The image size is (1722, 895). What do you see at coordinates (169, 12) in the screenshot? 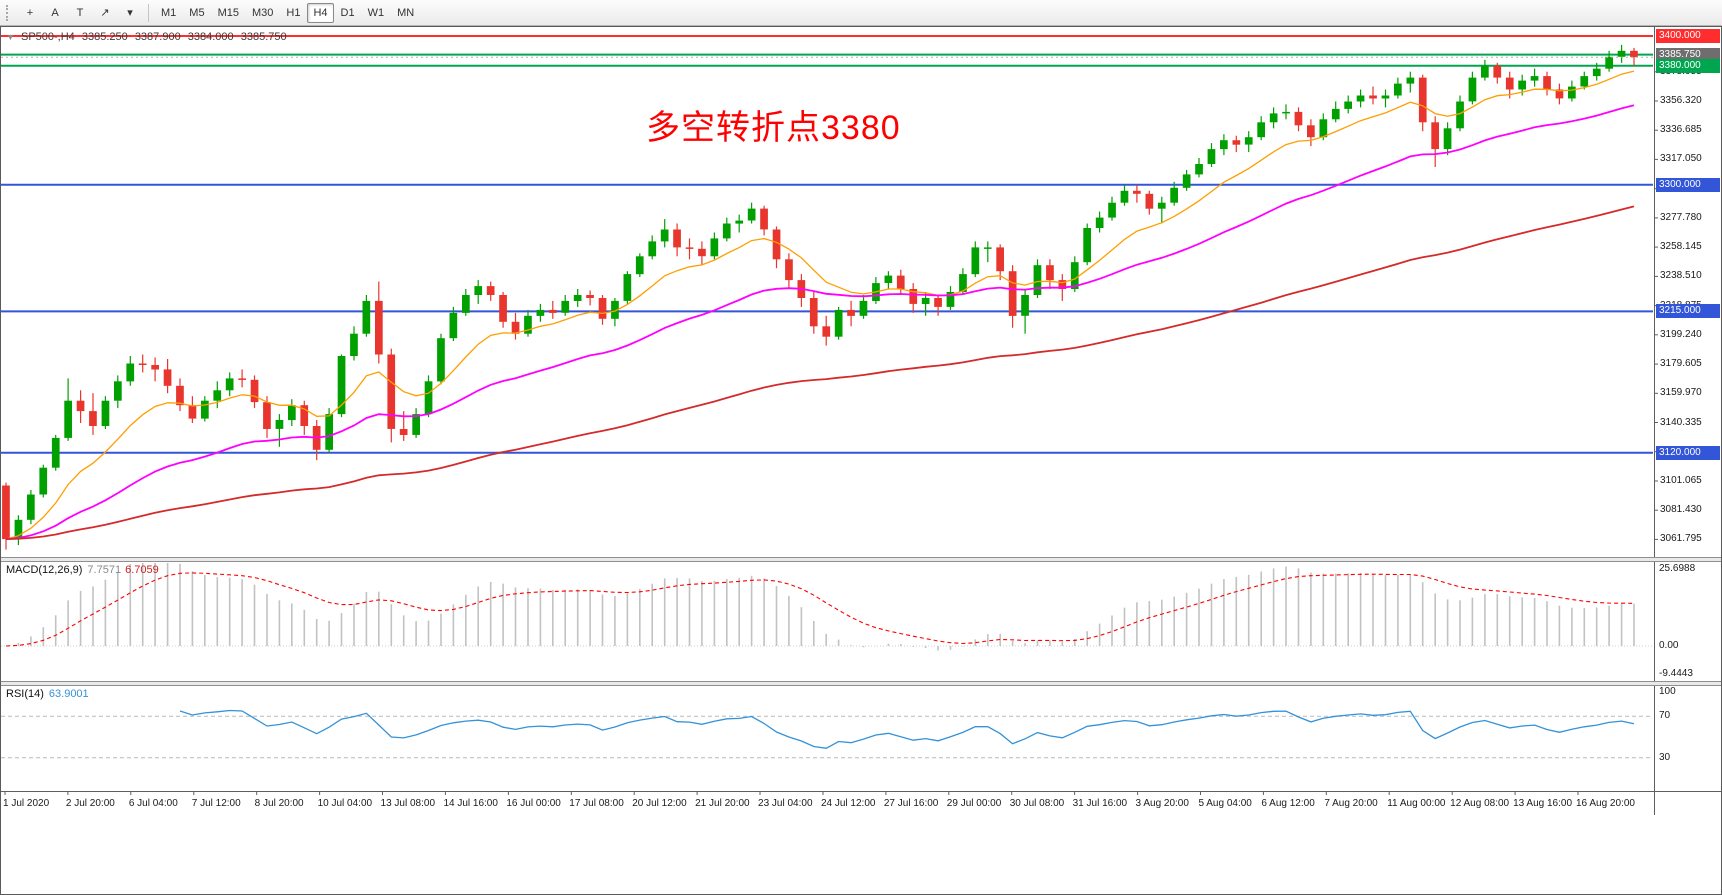
I see `timeframe-button-M1: M1` at bounding box center [169, 12].